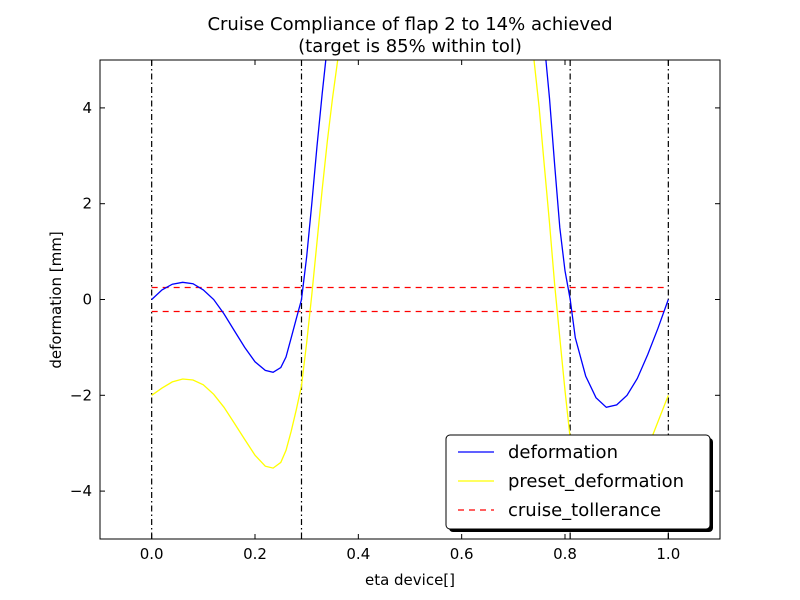  Describe the element at coordinates (56, 299) in the screenshot. I see `y-axis-label: deformation [mm]` at that location.